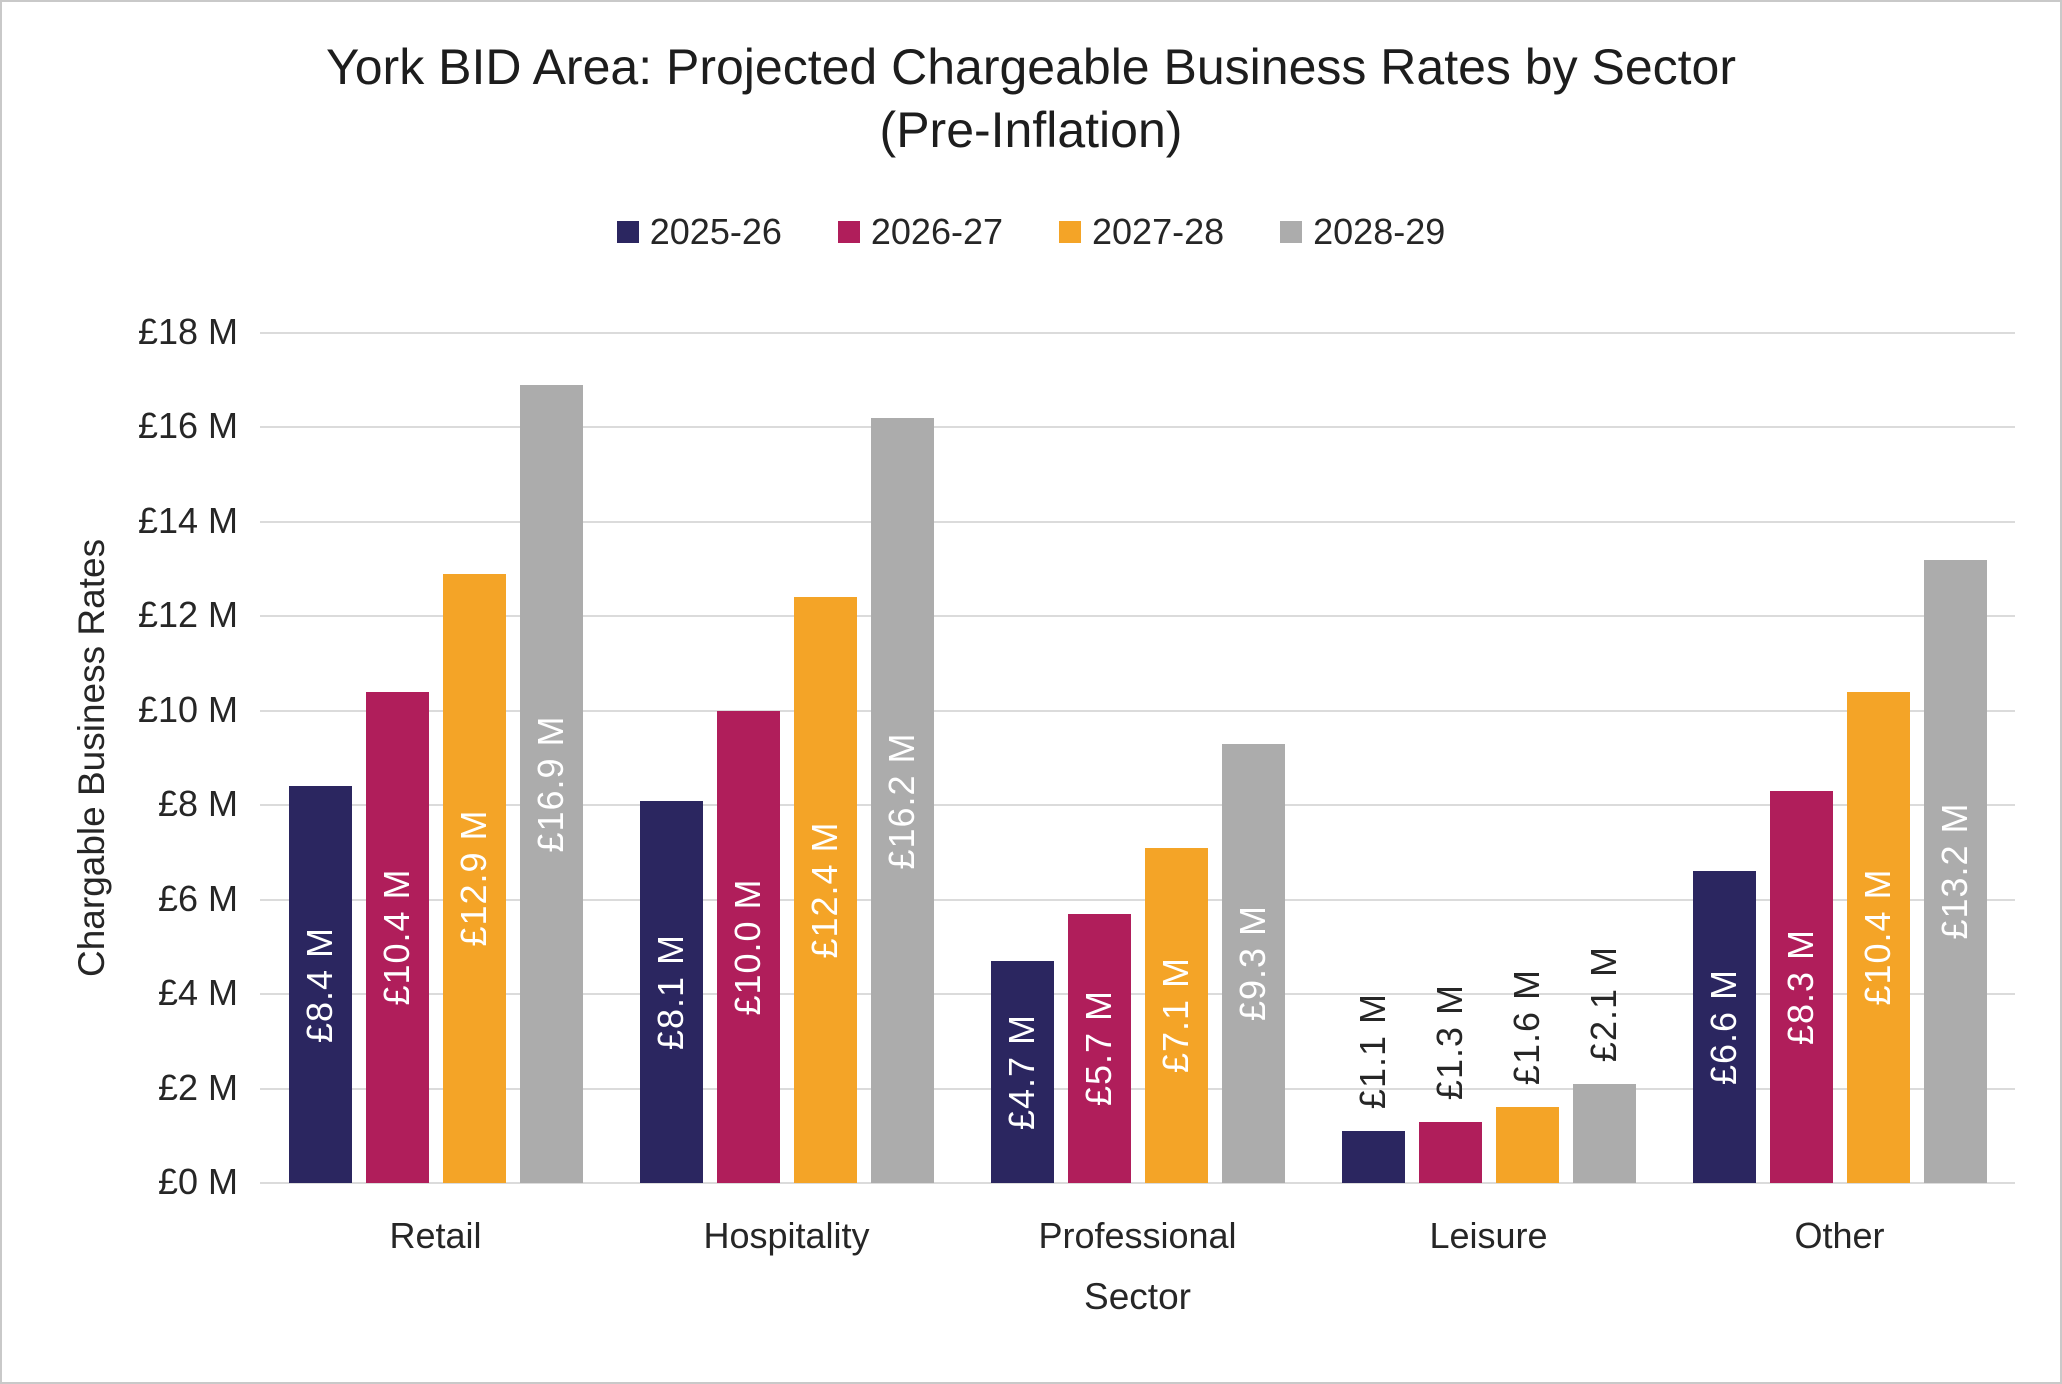  Describe the element at coordinates (187, 331) in the screenshot. I see `y-tick-label: £18 M` at that location.